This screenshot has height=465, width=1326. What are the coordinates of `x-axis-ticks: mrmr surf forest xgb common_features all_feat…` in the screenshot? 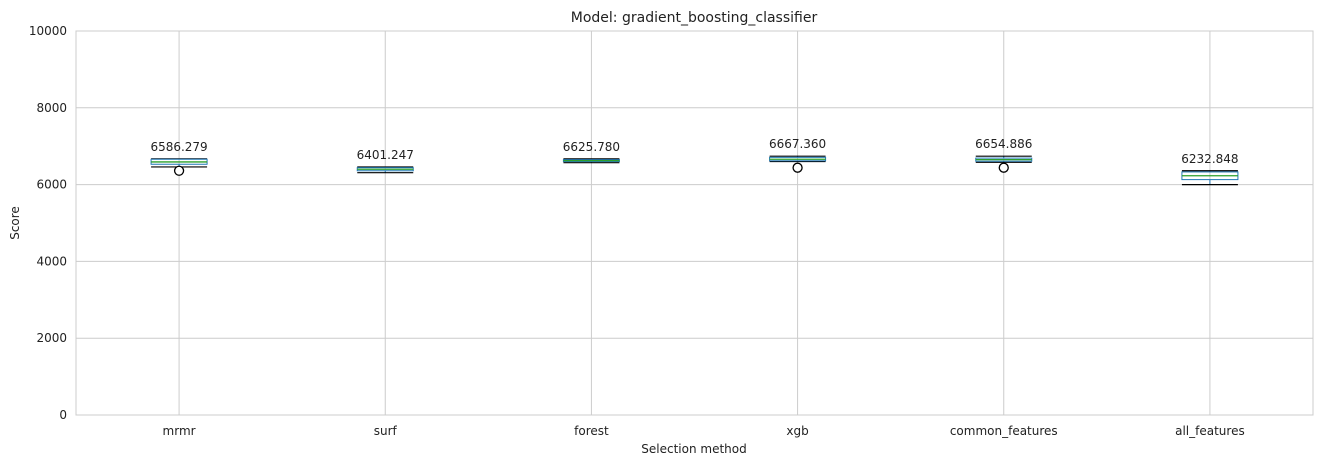 It's located at (704, 431).